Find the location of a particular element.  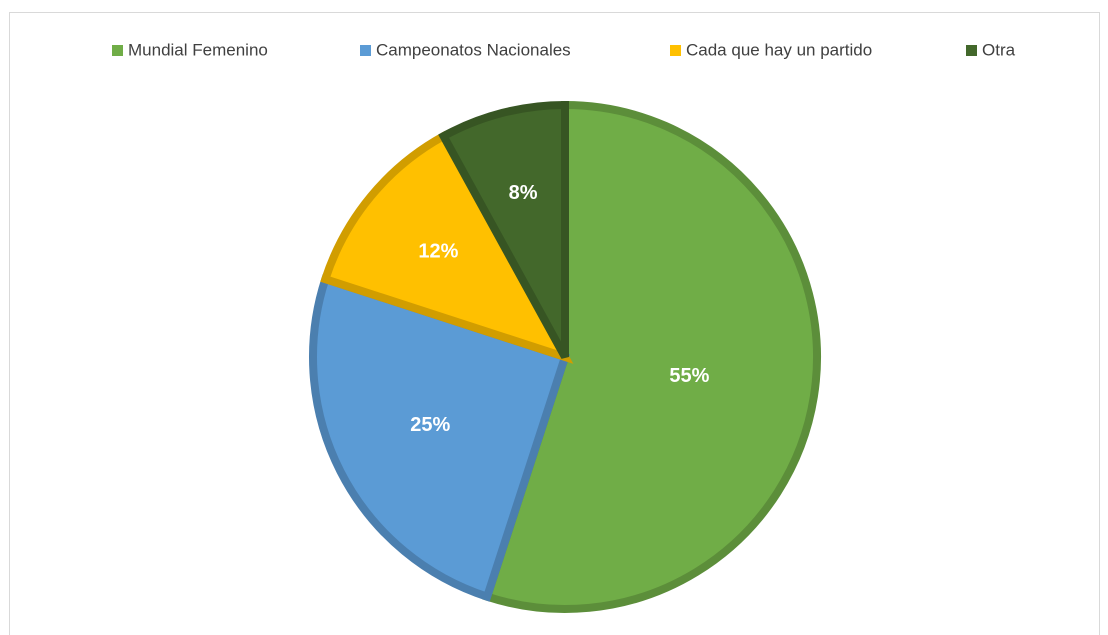

legend-label: Mundial Femenino is located at coordinates (198, 49).